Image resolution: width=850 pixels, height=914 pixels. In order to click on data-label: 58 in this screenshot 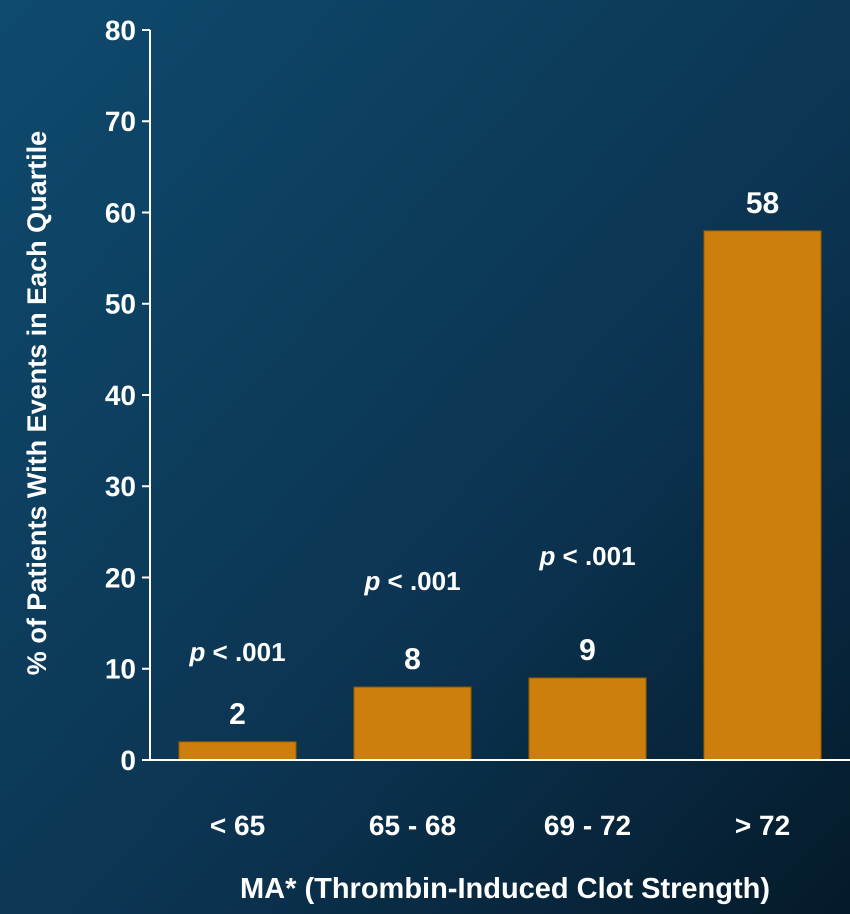, I will do `click(763, 203)`.